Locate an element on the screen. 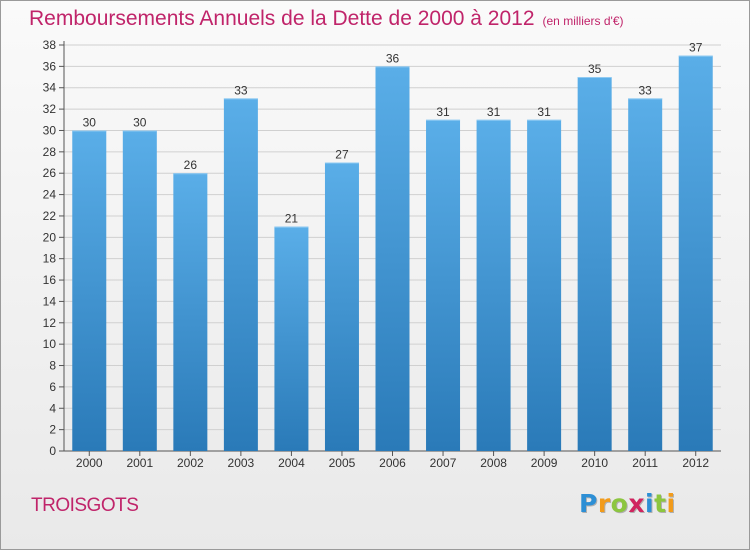  y-tick-label: 32 is located at coordinates (50, 109).